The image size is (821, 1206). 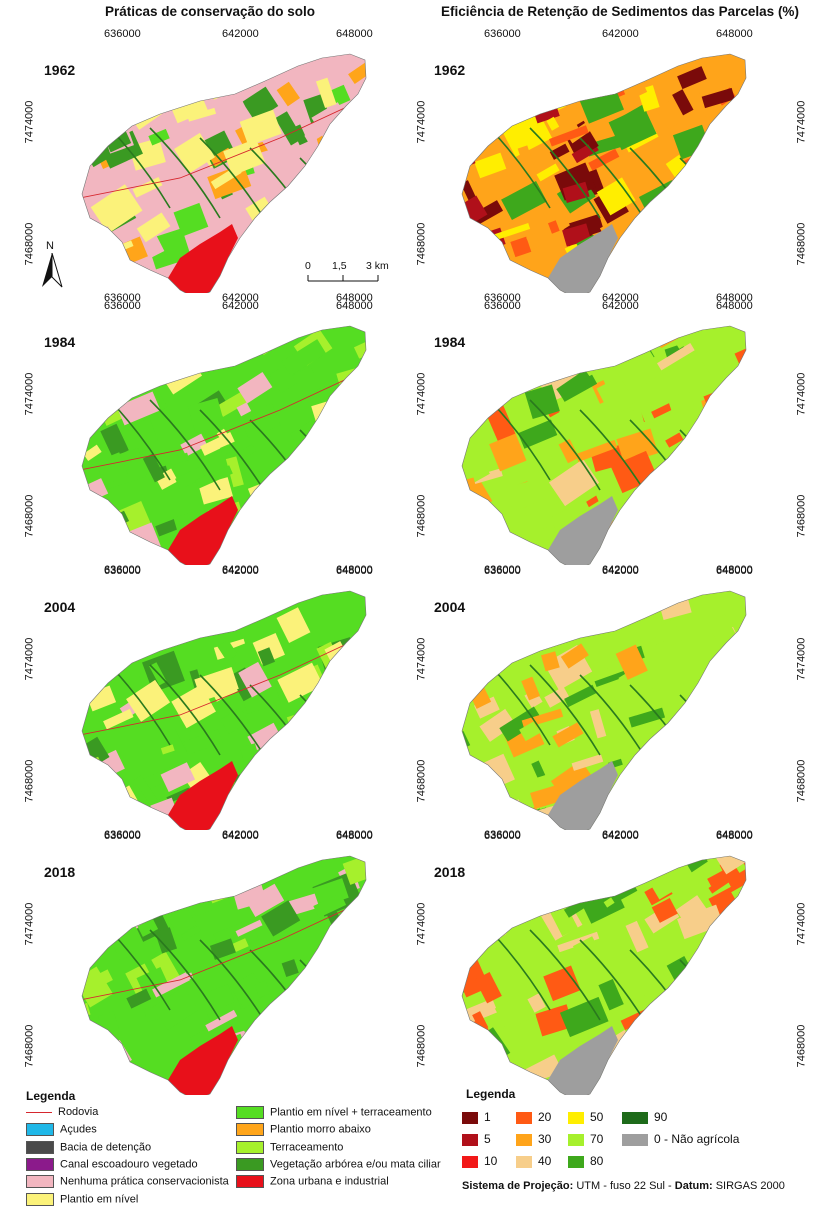 I want to click on scale-label-1: 1,5, so click(x=339, y=266).